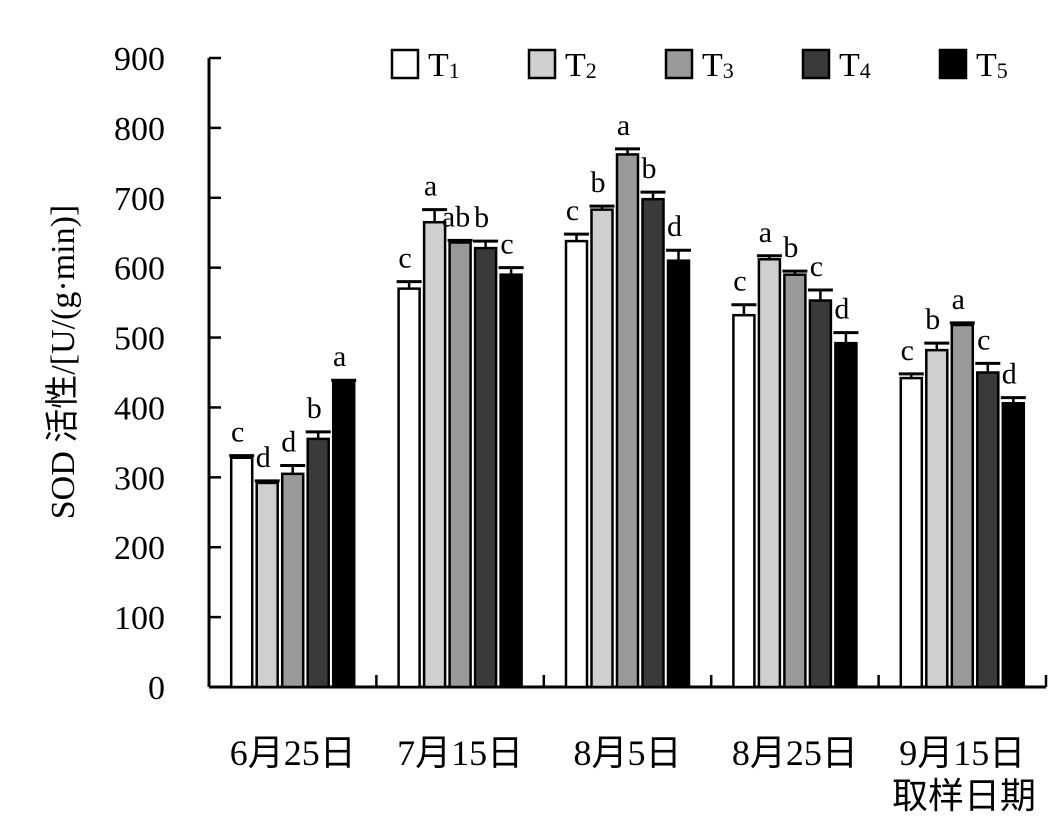 Image resolution: width=1063 pixels, height=822 pixels. What do you see at coordinates (627, 753) in the screenshot?
I see `x-tick-label: 8月5日` at bounding box center [627, 753].